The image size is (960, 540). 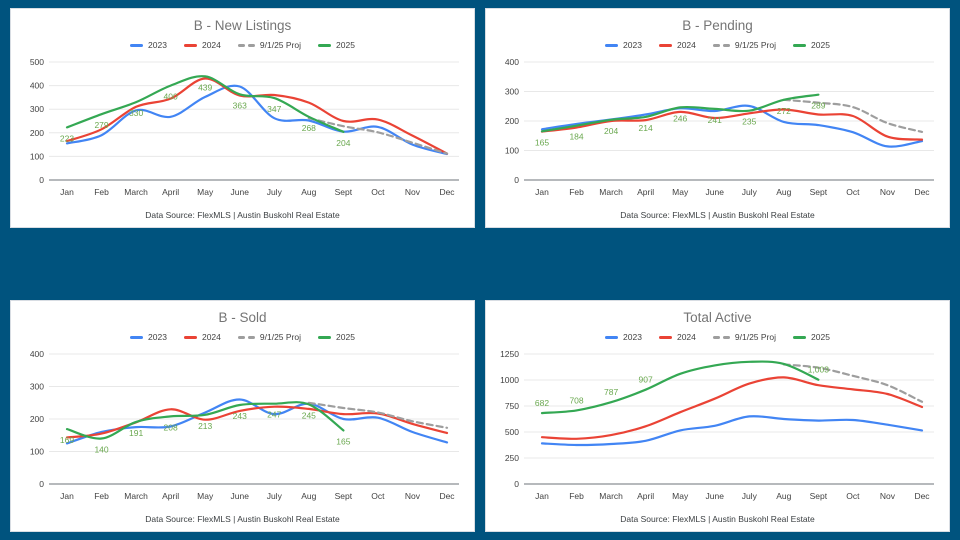 What do you see at coordinates (239, 105) in the screenshot?
I see `svg-text: 363` at bounding box center [239, 105].